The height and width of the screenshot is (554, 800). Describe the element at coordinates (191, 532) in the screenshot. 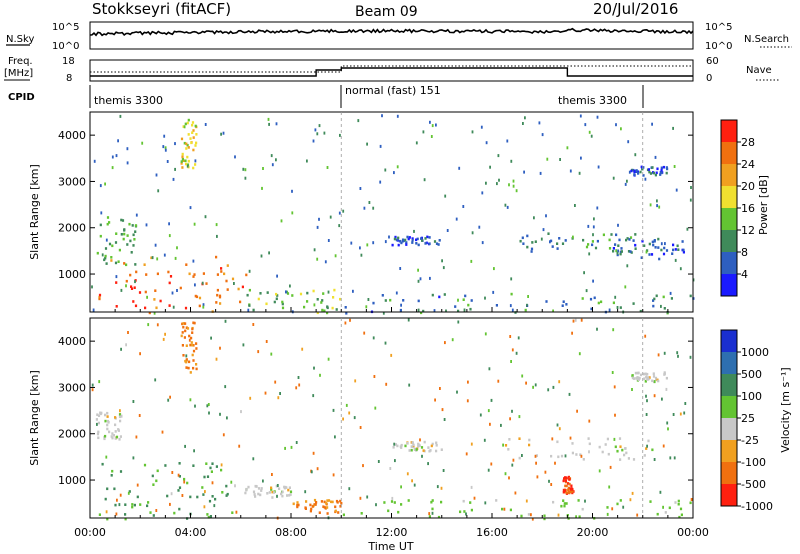

I see `x-tick-label: 04:00` at that location.